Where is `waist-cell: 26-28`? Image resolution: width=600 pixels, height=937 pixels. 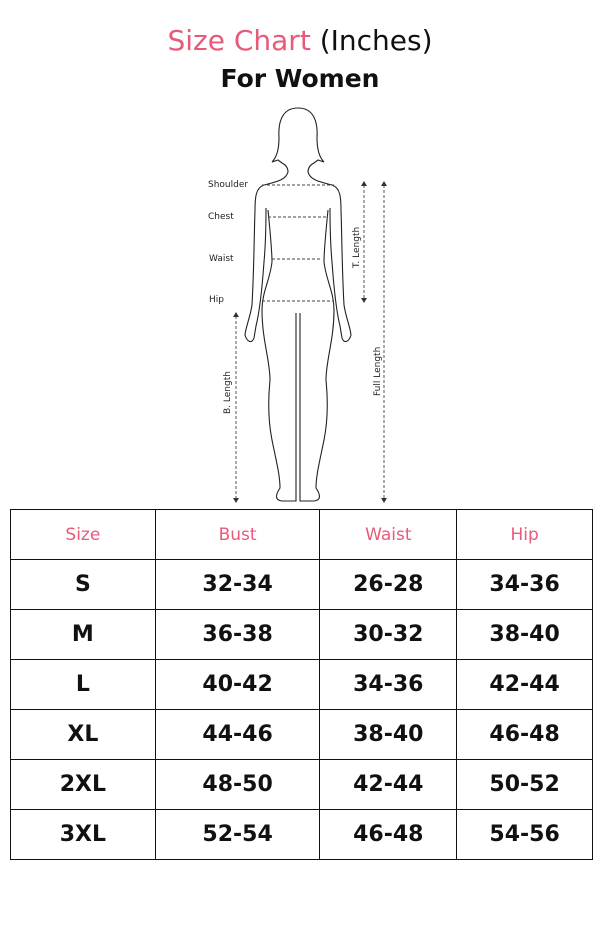
waist-cell: 26-28 is located at coordinates (388, 584).